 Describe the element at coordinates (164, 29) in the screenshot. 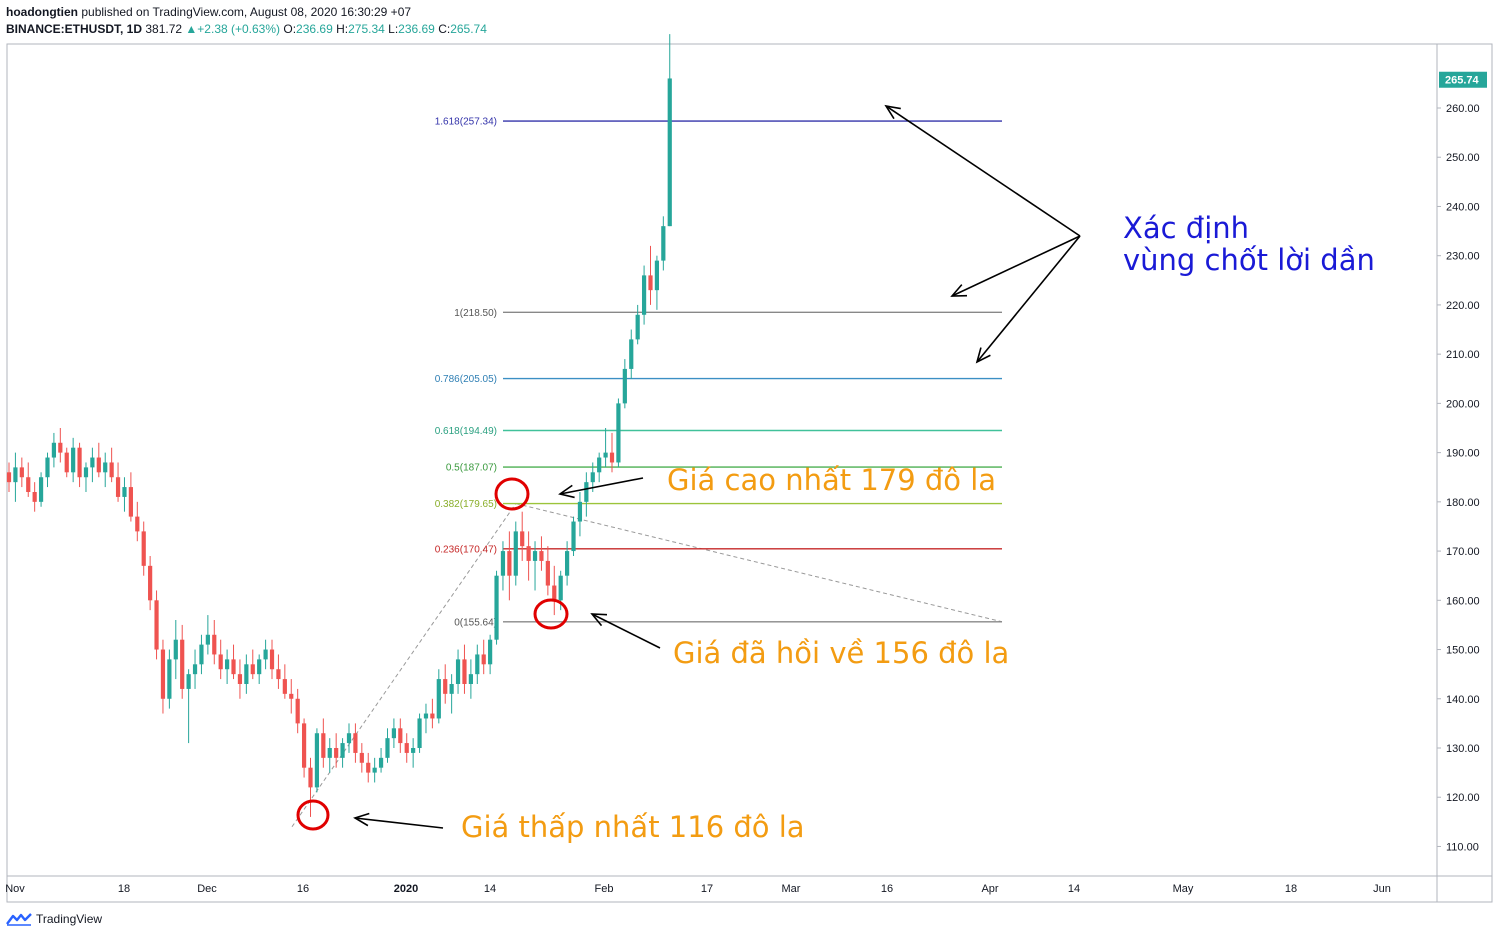

I see `last-price: 381.72` at that location.